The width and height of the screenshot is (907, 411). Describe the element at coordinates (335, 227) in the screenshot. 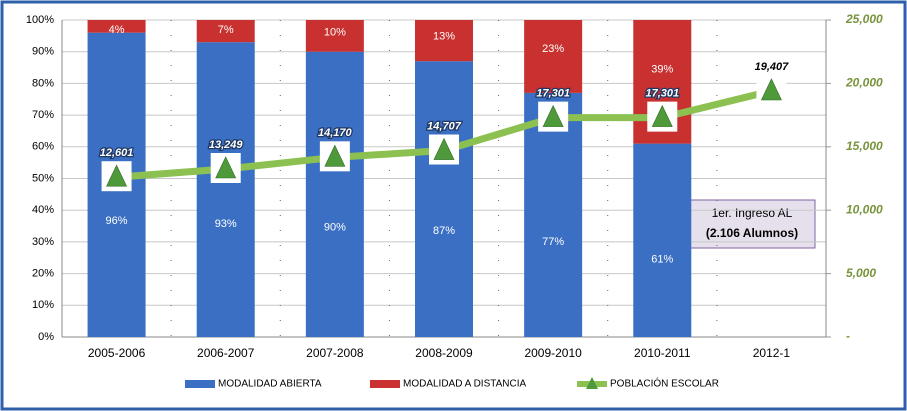

I see `value-label: 90%` at that location.